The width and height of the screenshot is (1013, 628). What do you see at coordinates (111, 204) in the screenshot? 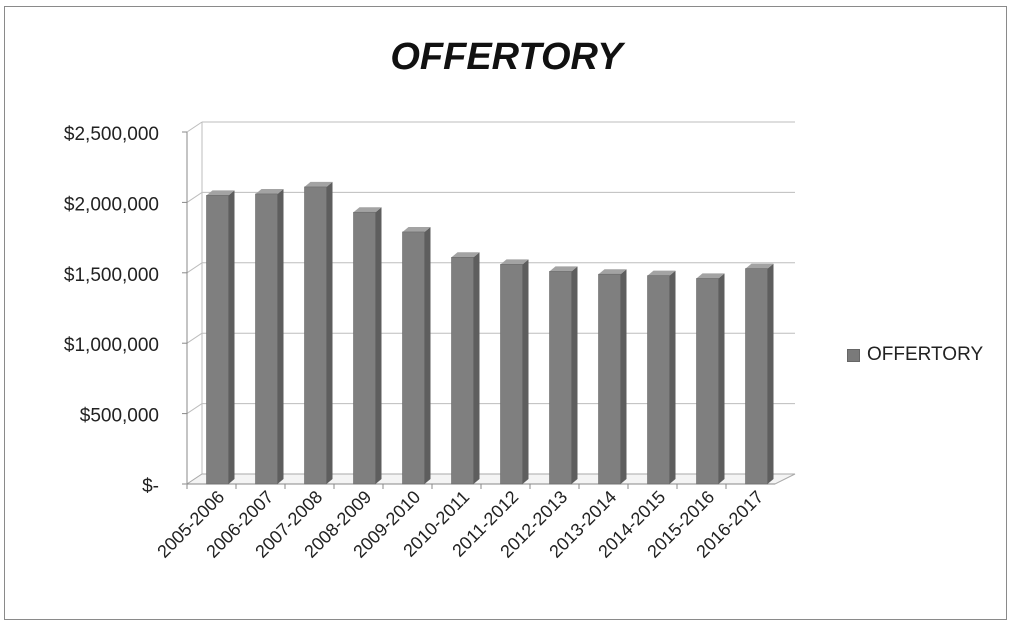
I see `y-tick-label: $2,000,000` at bounding box center [111, 204].